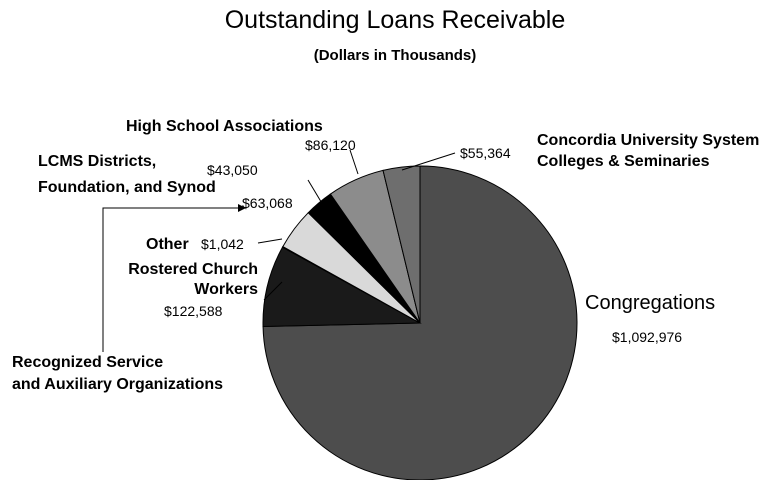 The image size is (783, 480). I want to click on label-high-school: High School Associations, so click(224, 126).